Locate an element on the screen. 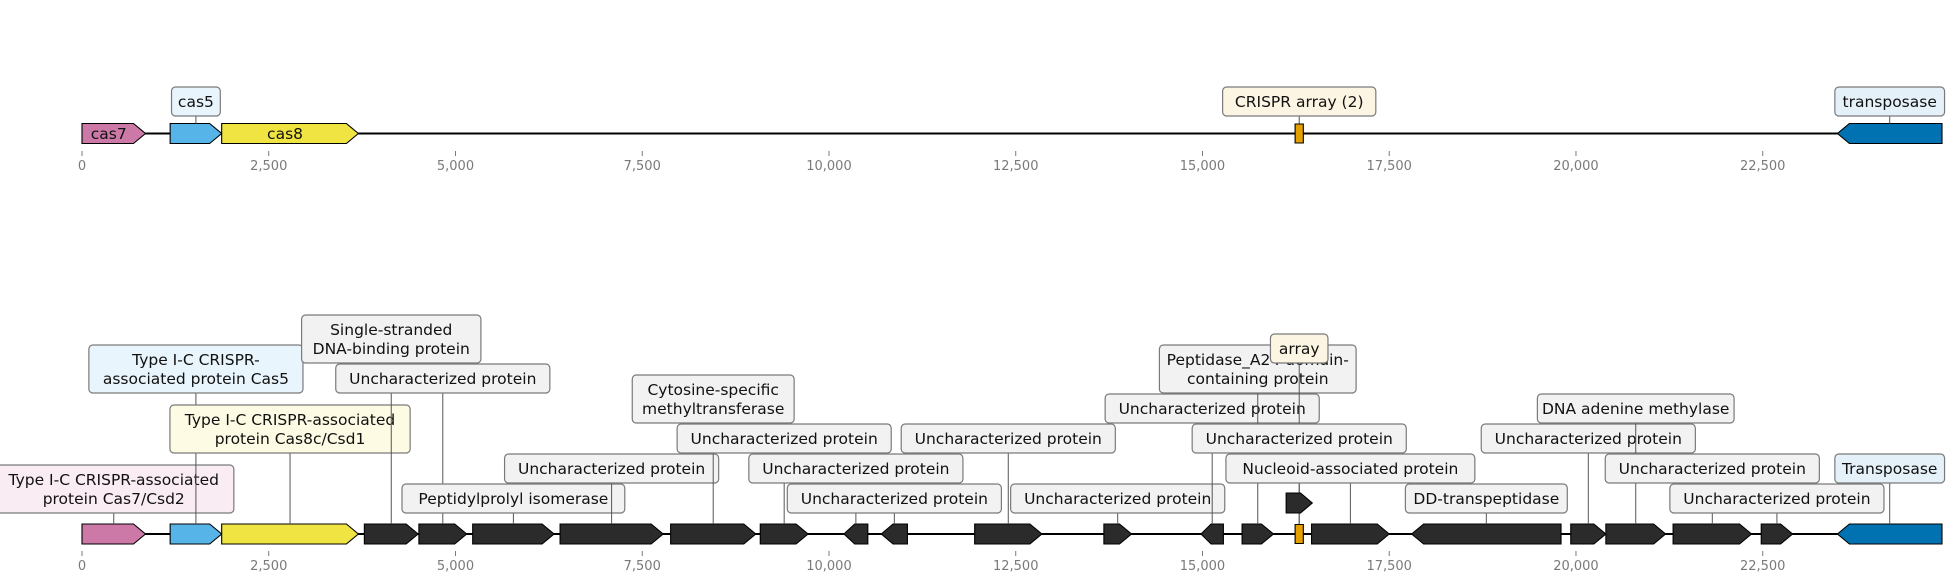 This screenshot has width=1952, height=582. gene-label: associated protein Cas5 is located at coordinates (196, 379).